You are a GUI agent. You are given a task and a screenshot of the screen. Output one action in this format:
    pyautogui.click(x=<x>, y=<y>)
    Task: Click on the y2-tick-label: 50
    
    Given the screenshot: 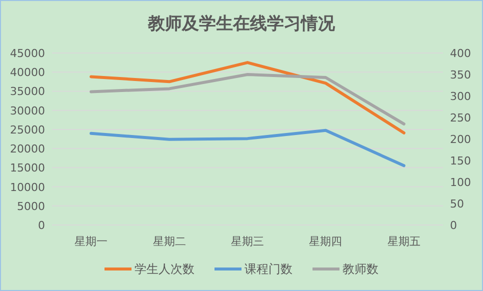 What is the action you would take?
    pyautogui.click(x=457, y=204)
    